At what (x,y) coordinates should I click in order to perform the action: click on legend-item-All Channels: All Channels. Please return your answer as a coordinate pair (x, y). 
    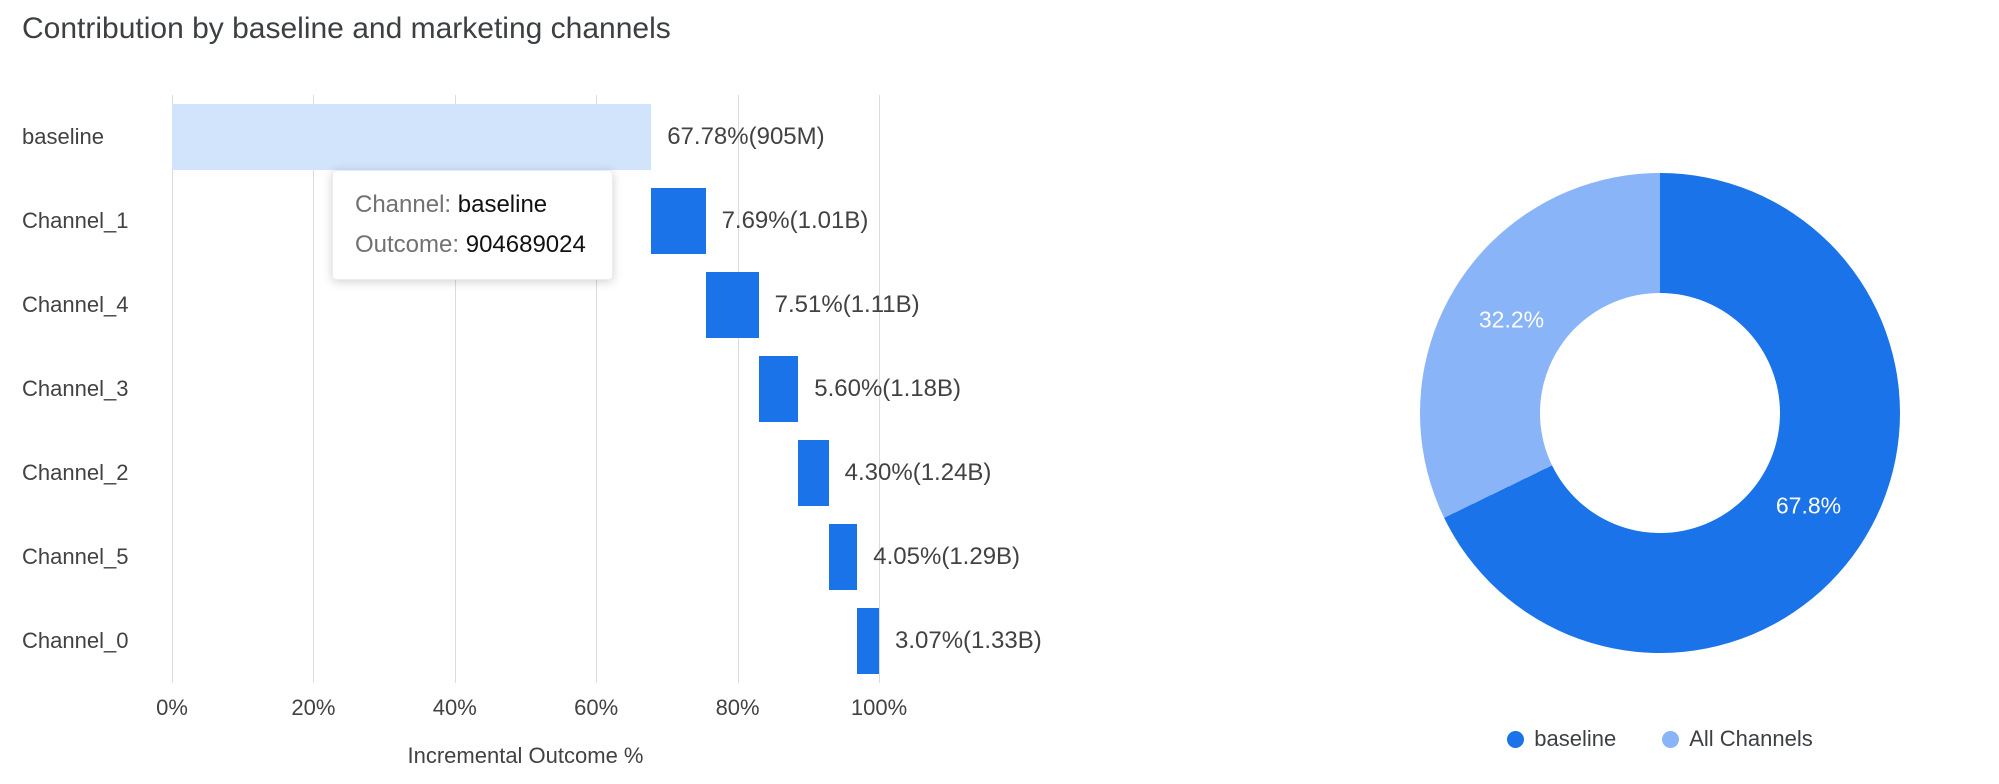
    Looking at the image, I should click on (1737, 739).